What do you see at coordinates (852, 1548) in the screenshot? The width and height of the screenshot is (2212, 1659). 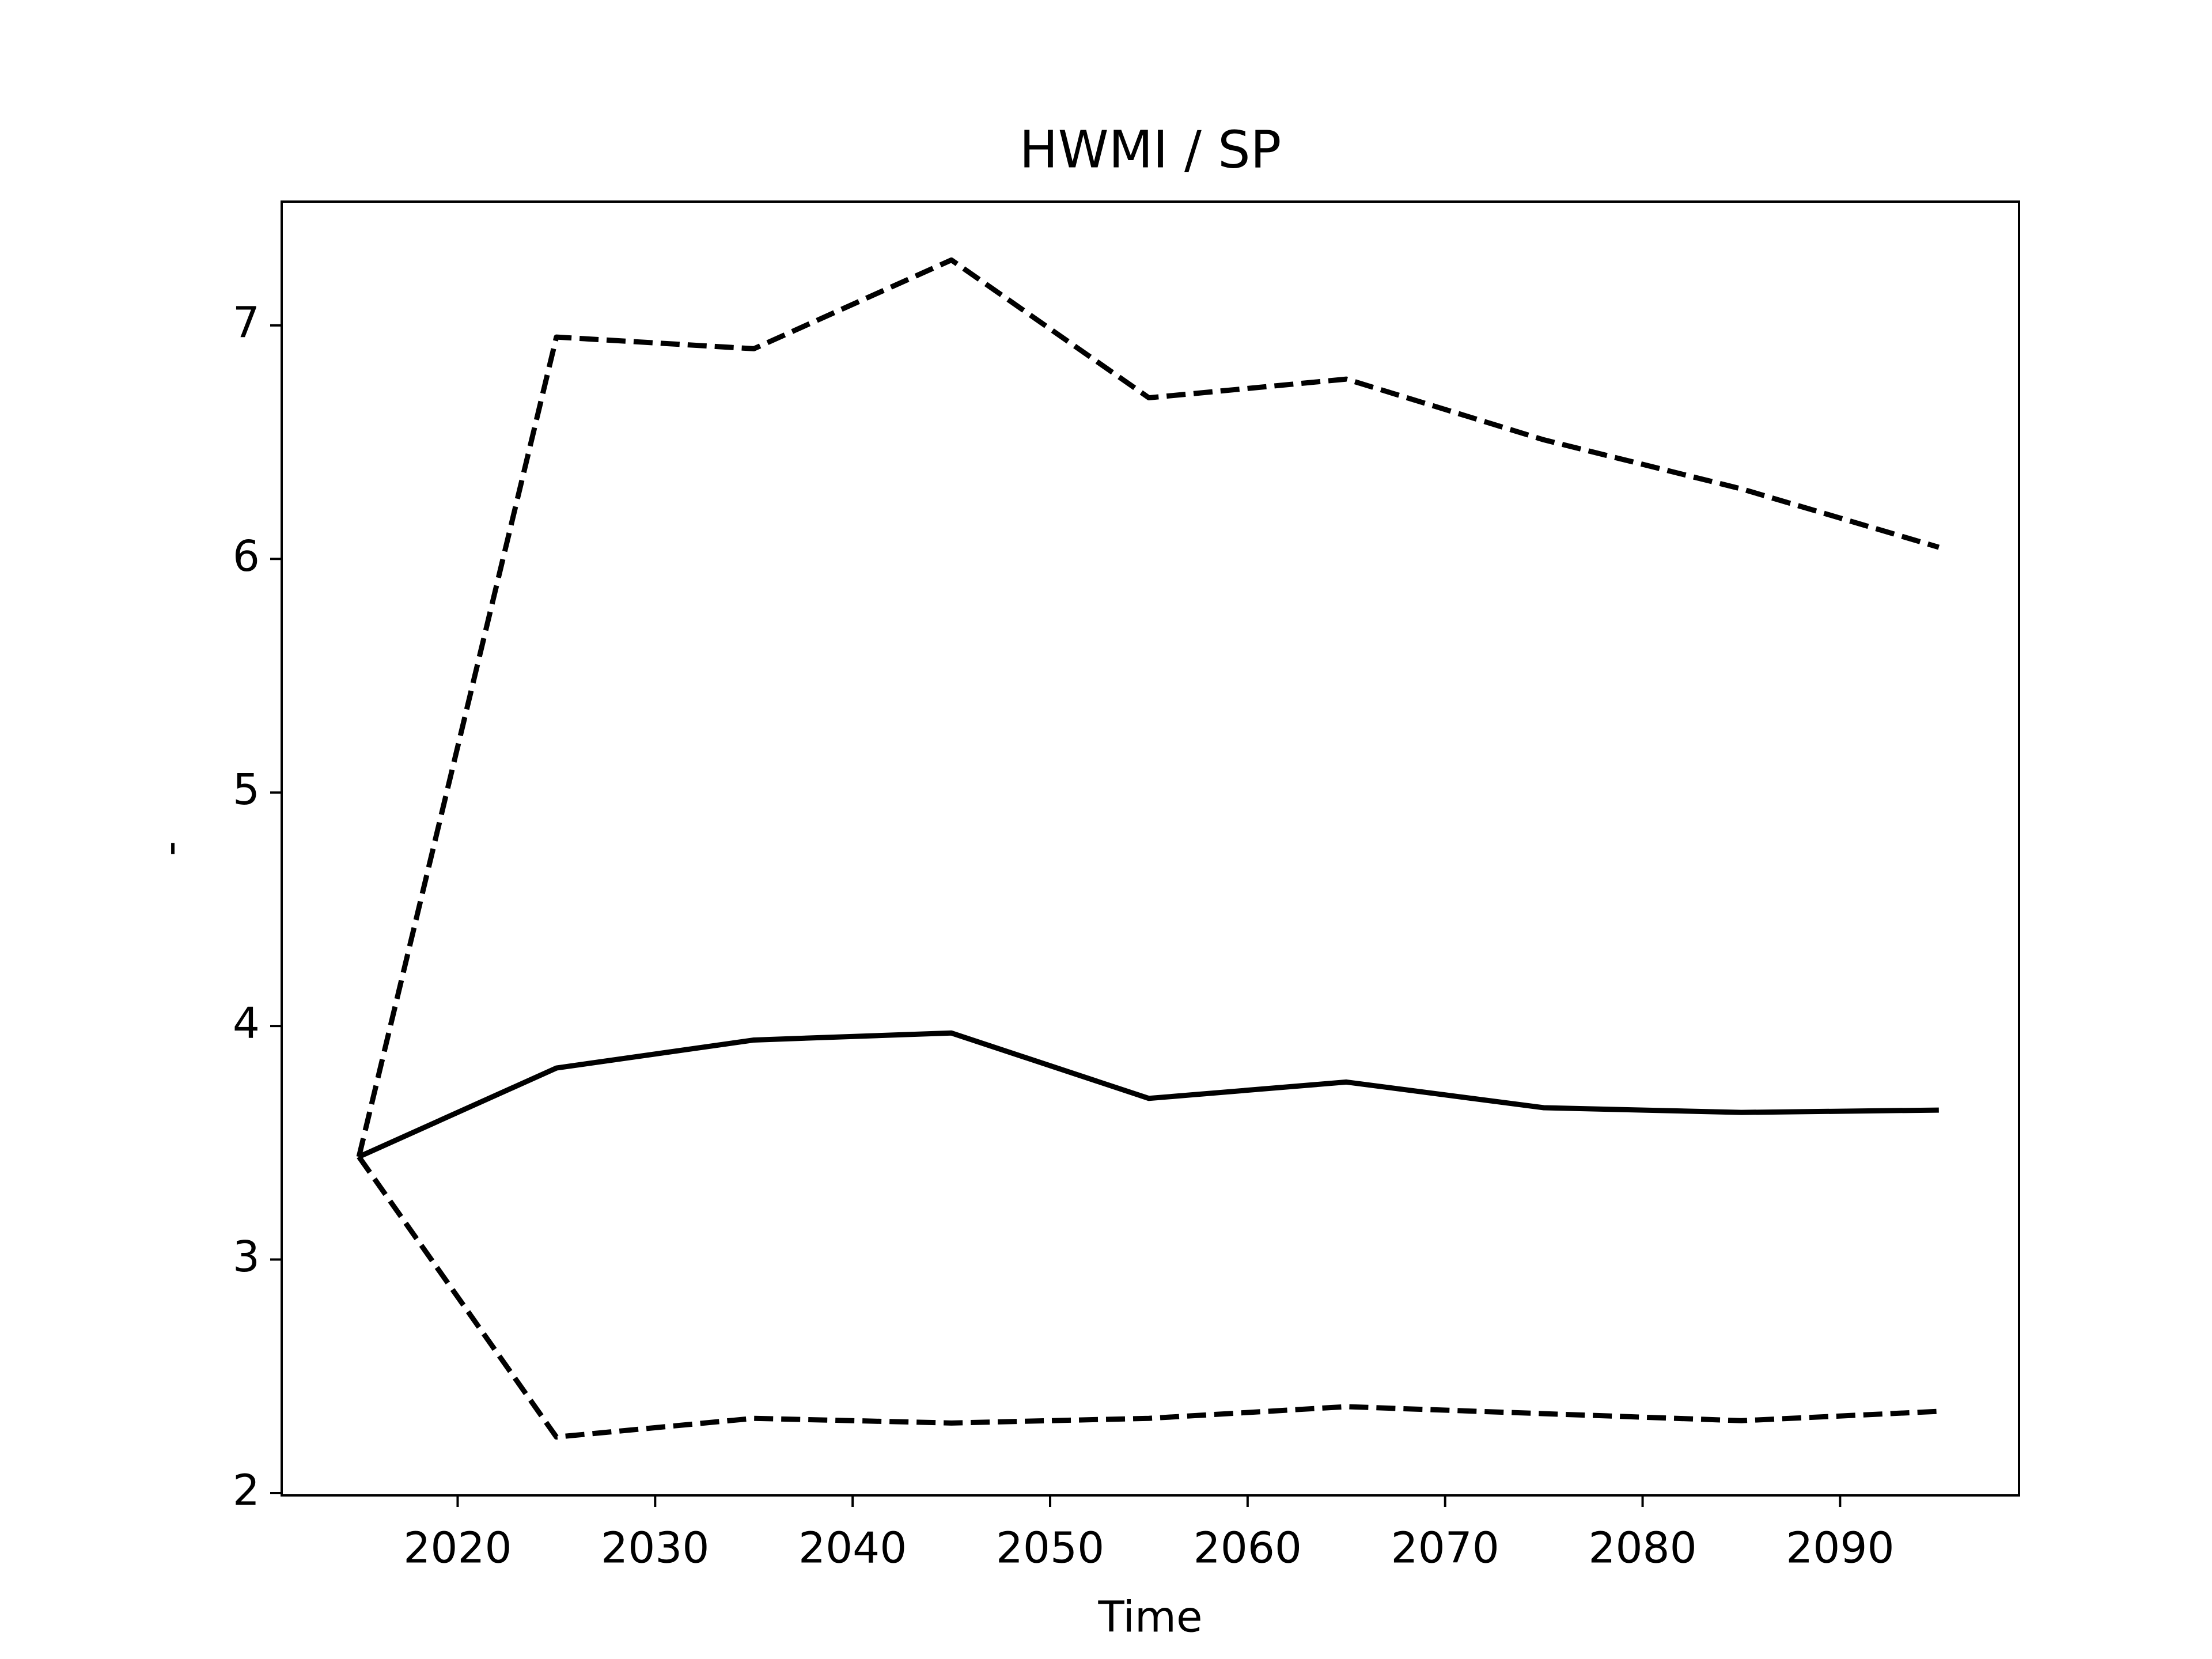 I see `x-tick-label: 2040` at bounding box center [852, 1548].